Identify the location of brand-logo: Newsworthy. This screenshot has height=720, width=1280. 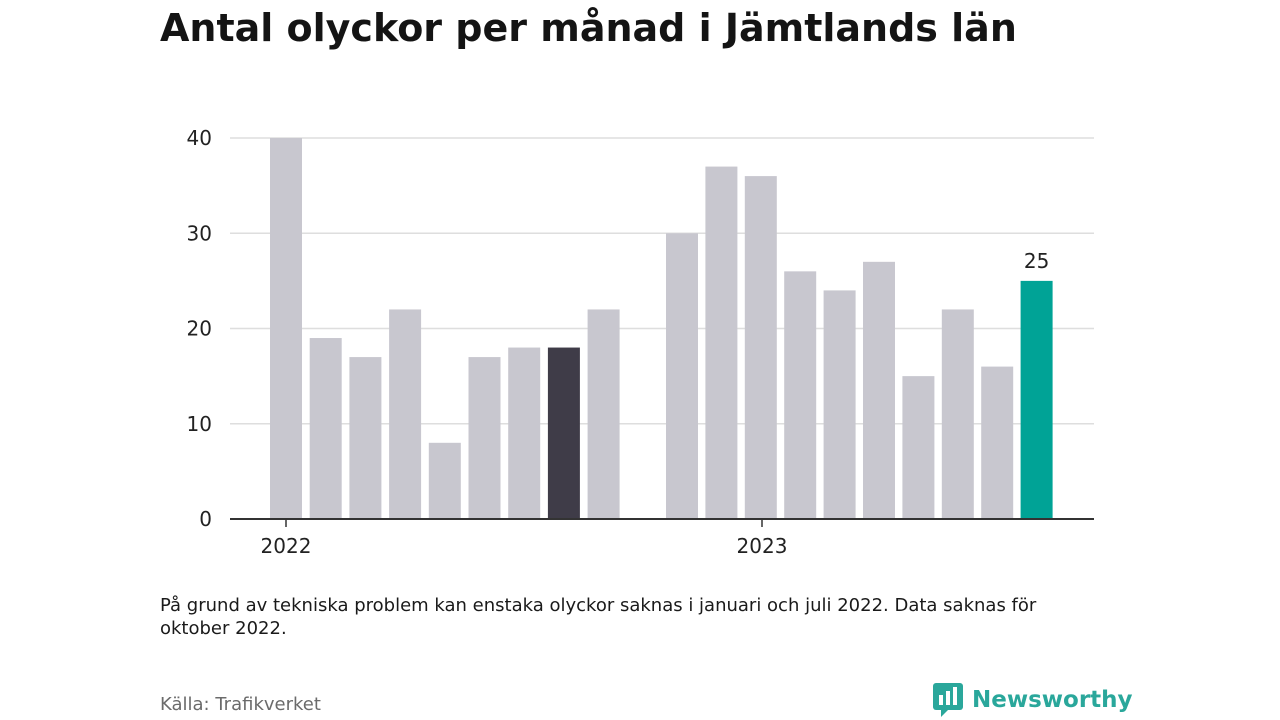
(1032, 700).